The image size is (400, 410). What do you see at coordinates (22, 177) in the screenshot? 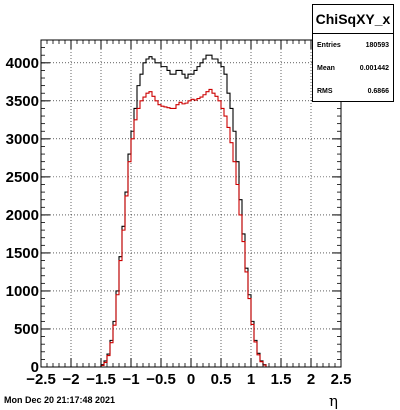
I see `y-tick-label: 2500` at bounding box center [22, 177].